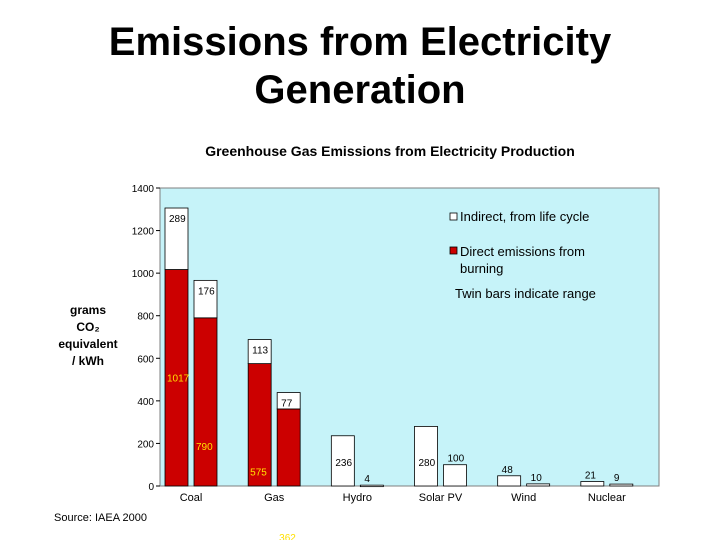 The height and width of the screenshot is (540, 720). What do you see at coordinates (525, 293) in the screenshot?
I see `legend-note: Twin bars indicate range` at bounding box center [525, 293].